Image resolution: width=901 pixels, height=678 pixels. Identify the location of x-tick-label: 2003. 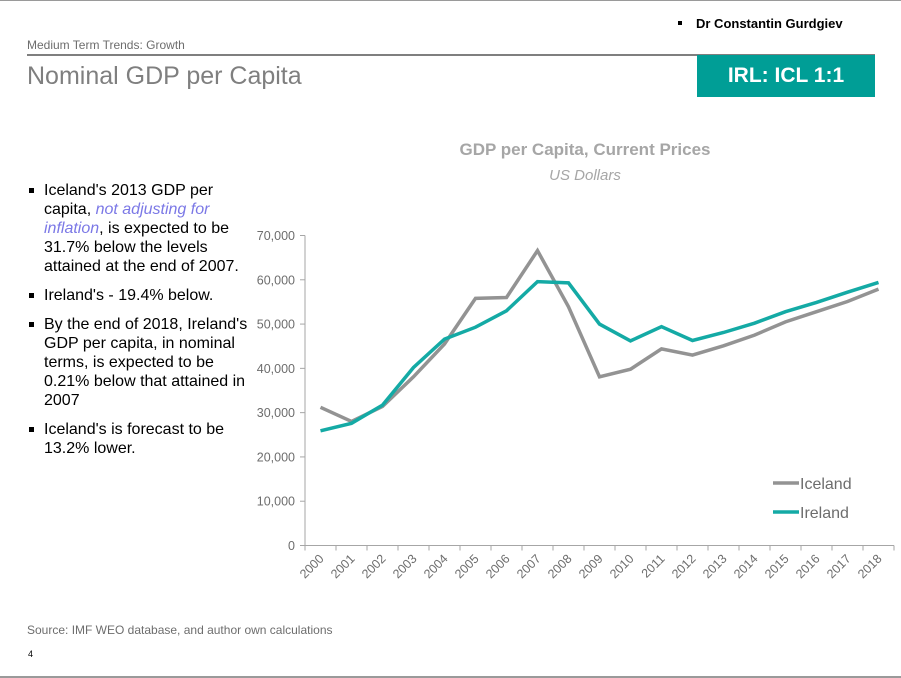
(405, 567).